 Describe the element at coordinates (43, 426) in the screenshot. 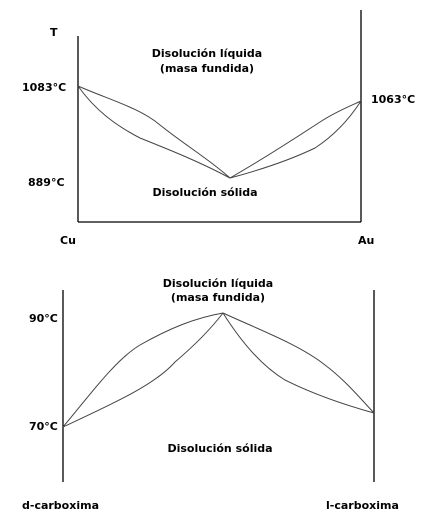

I see `edge-point-label: 70°C` at that location.